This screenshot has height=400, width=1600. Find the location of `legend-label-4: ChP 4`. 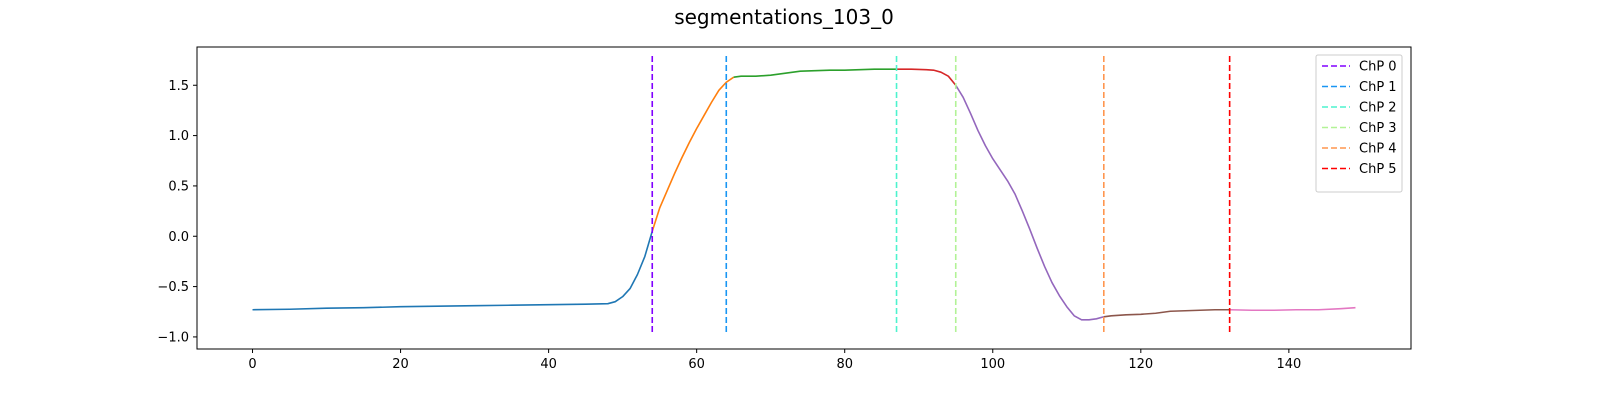

legend-label-4: ChP 4 is located at coordinates (1378, 149).